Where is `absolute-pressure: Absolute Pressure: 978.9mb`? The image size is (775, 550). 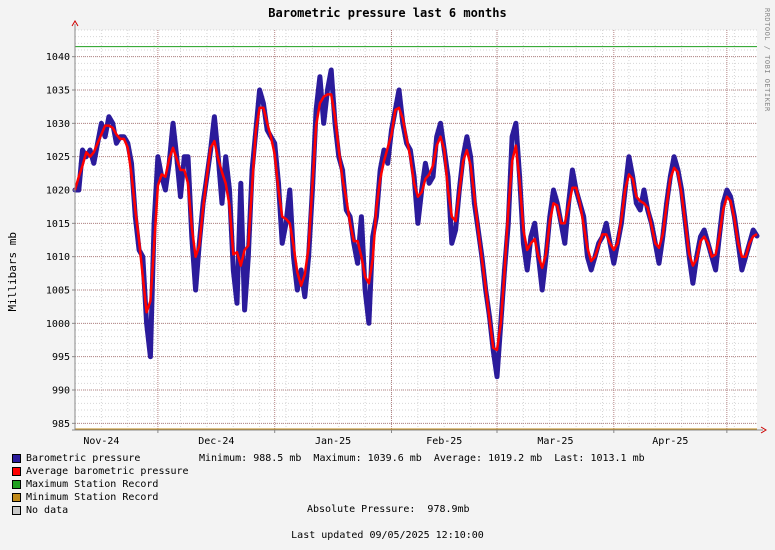
absolute-pressure: Absolute Pressure: 978.9mb is located at coordinates (388, 509).